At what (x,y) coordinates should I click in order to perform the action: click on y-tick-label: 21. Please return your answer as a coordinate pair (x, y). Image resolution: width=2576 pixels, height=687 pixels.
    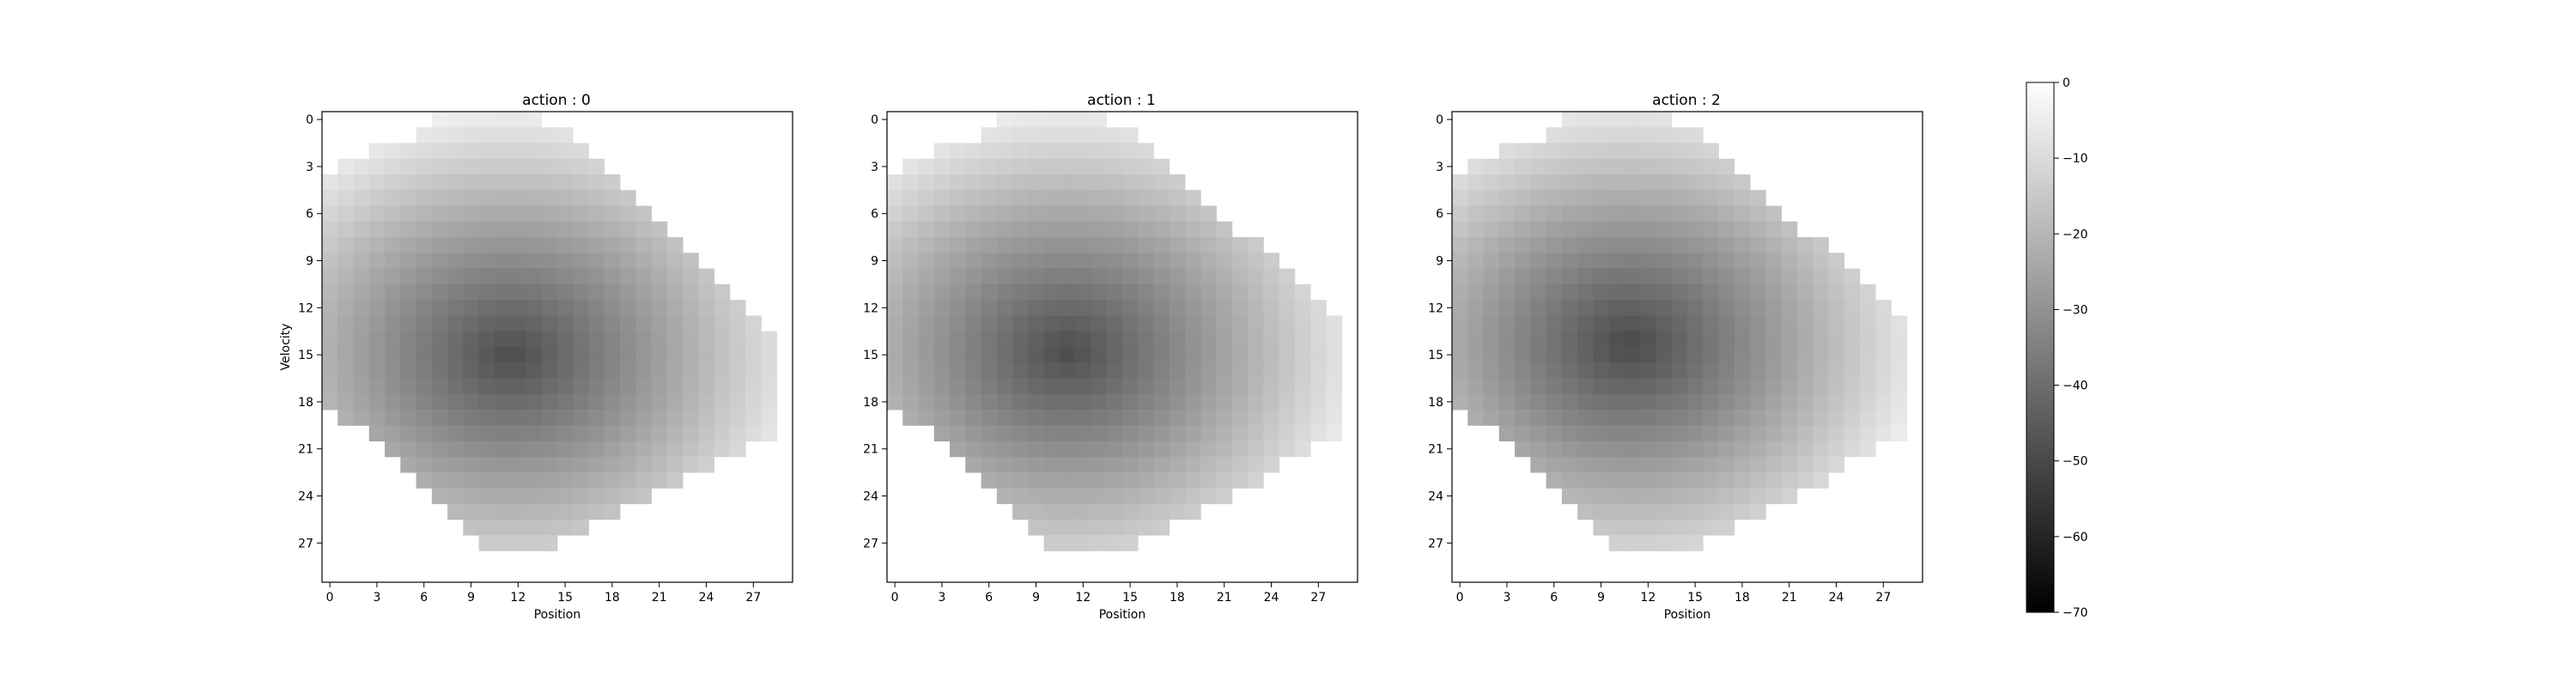
    Looking at the image, I should click on (1436, 450).